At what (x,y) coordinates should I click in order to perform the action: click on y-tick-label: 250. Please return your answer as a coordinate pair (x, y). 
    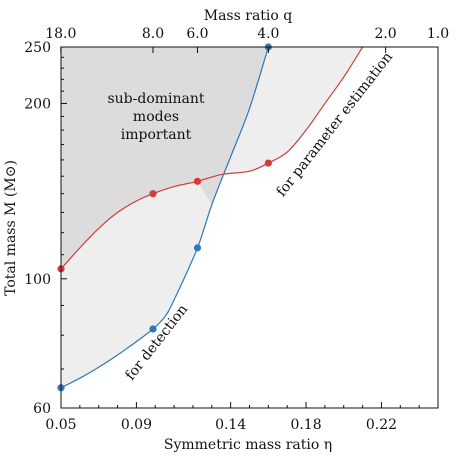
    Looking at the image, I should click on (37, 48).